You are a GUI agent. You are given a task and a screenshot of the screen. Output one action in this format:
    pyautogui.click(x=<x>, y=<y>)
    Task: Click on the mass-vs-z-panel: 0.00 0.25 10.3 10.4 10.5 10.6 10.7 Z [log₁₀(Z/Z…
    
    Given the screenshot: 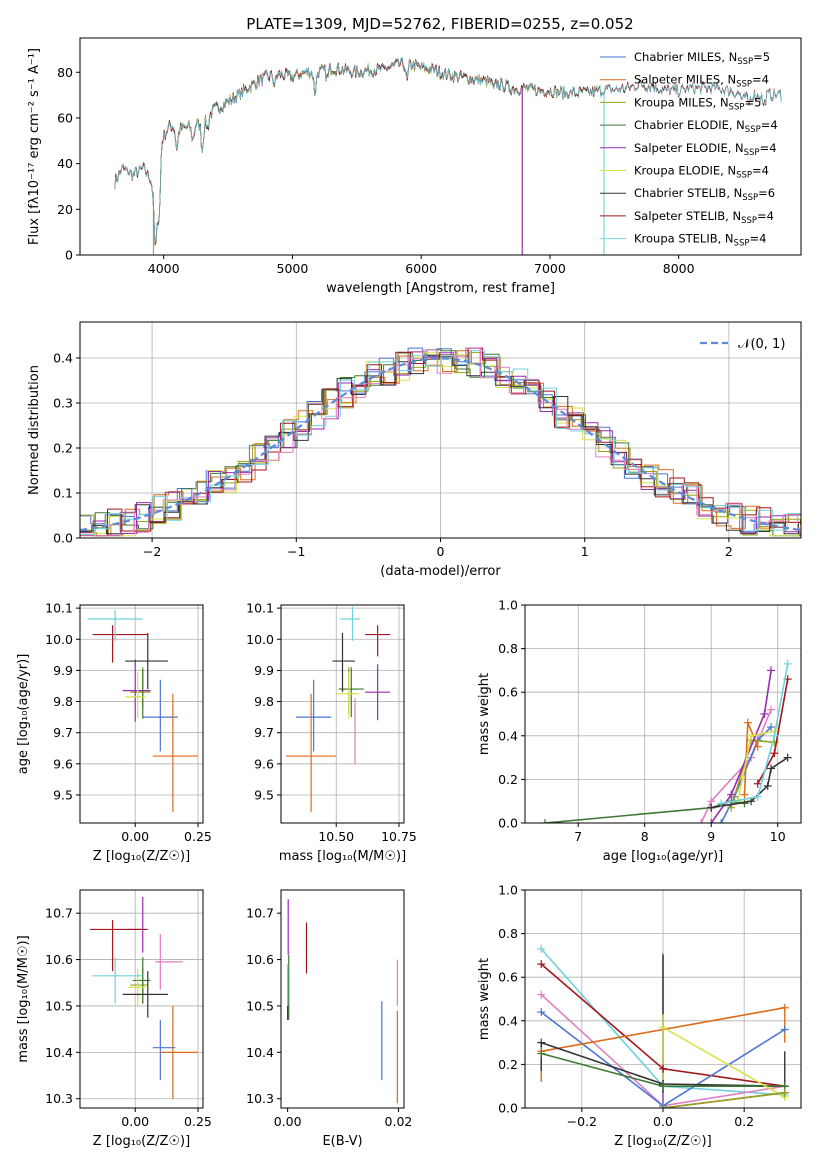 What is the action you would take?
    pyautogui.click(x=114, y=1019)
    